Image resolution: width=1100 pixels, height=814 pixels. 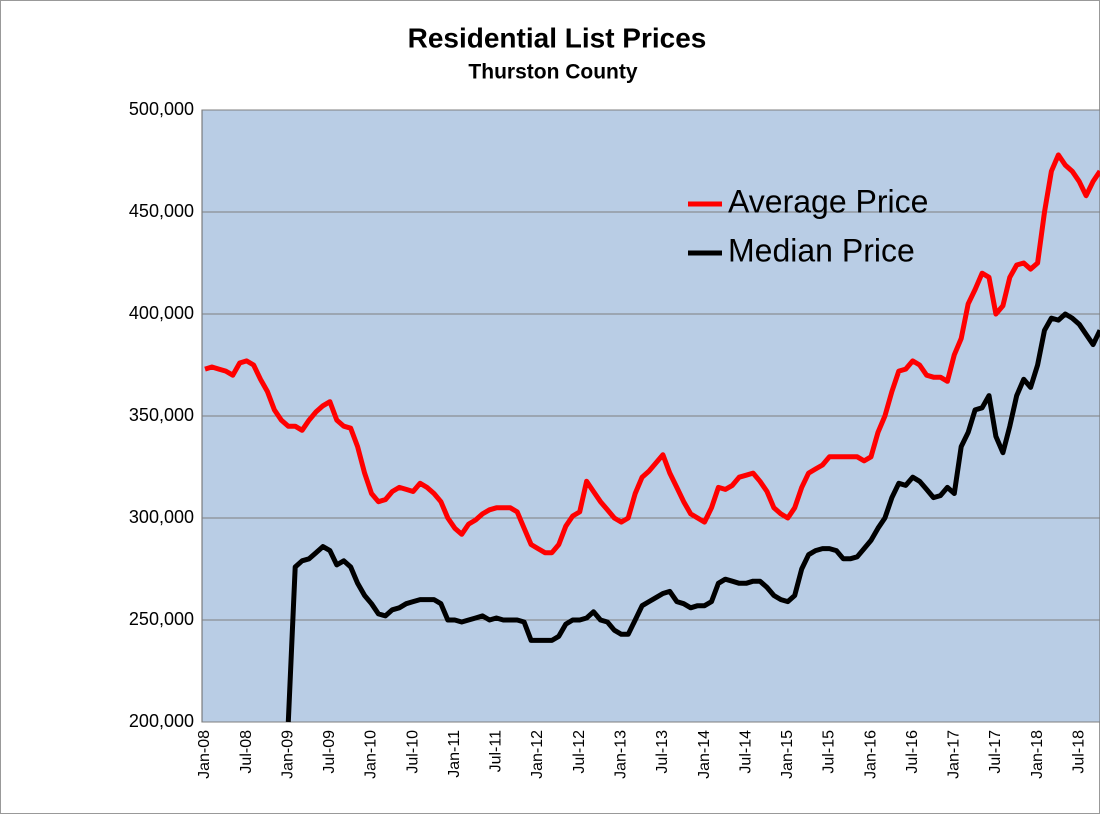 I want to click on x-tick-label: Jan-14, so click(x=704, y=754).